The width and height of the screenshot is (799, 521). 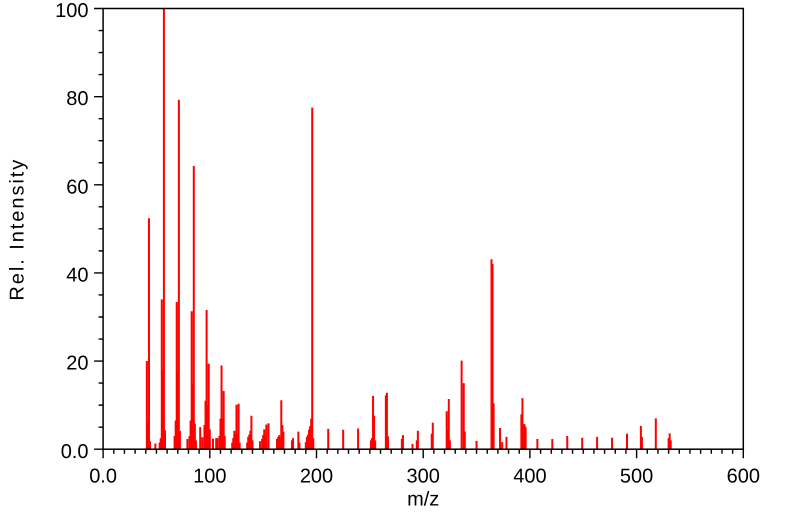 I want to click on svg-text: 400, so click(x=529, y=476).